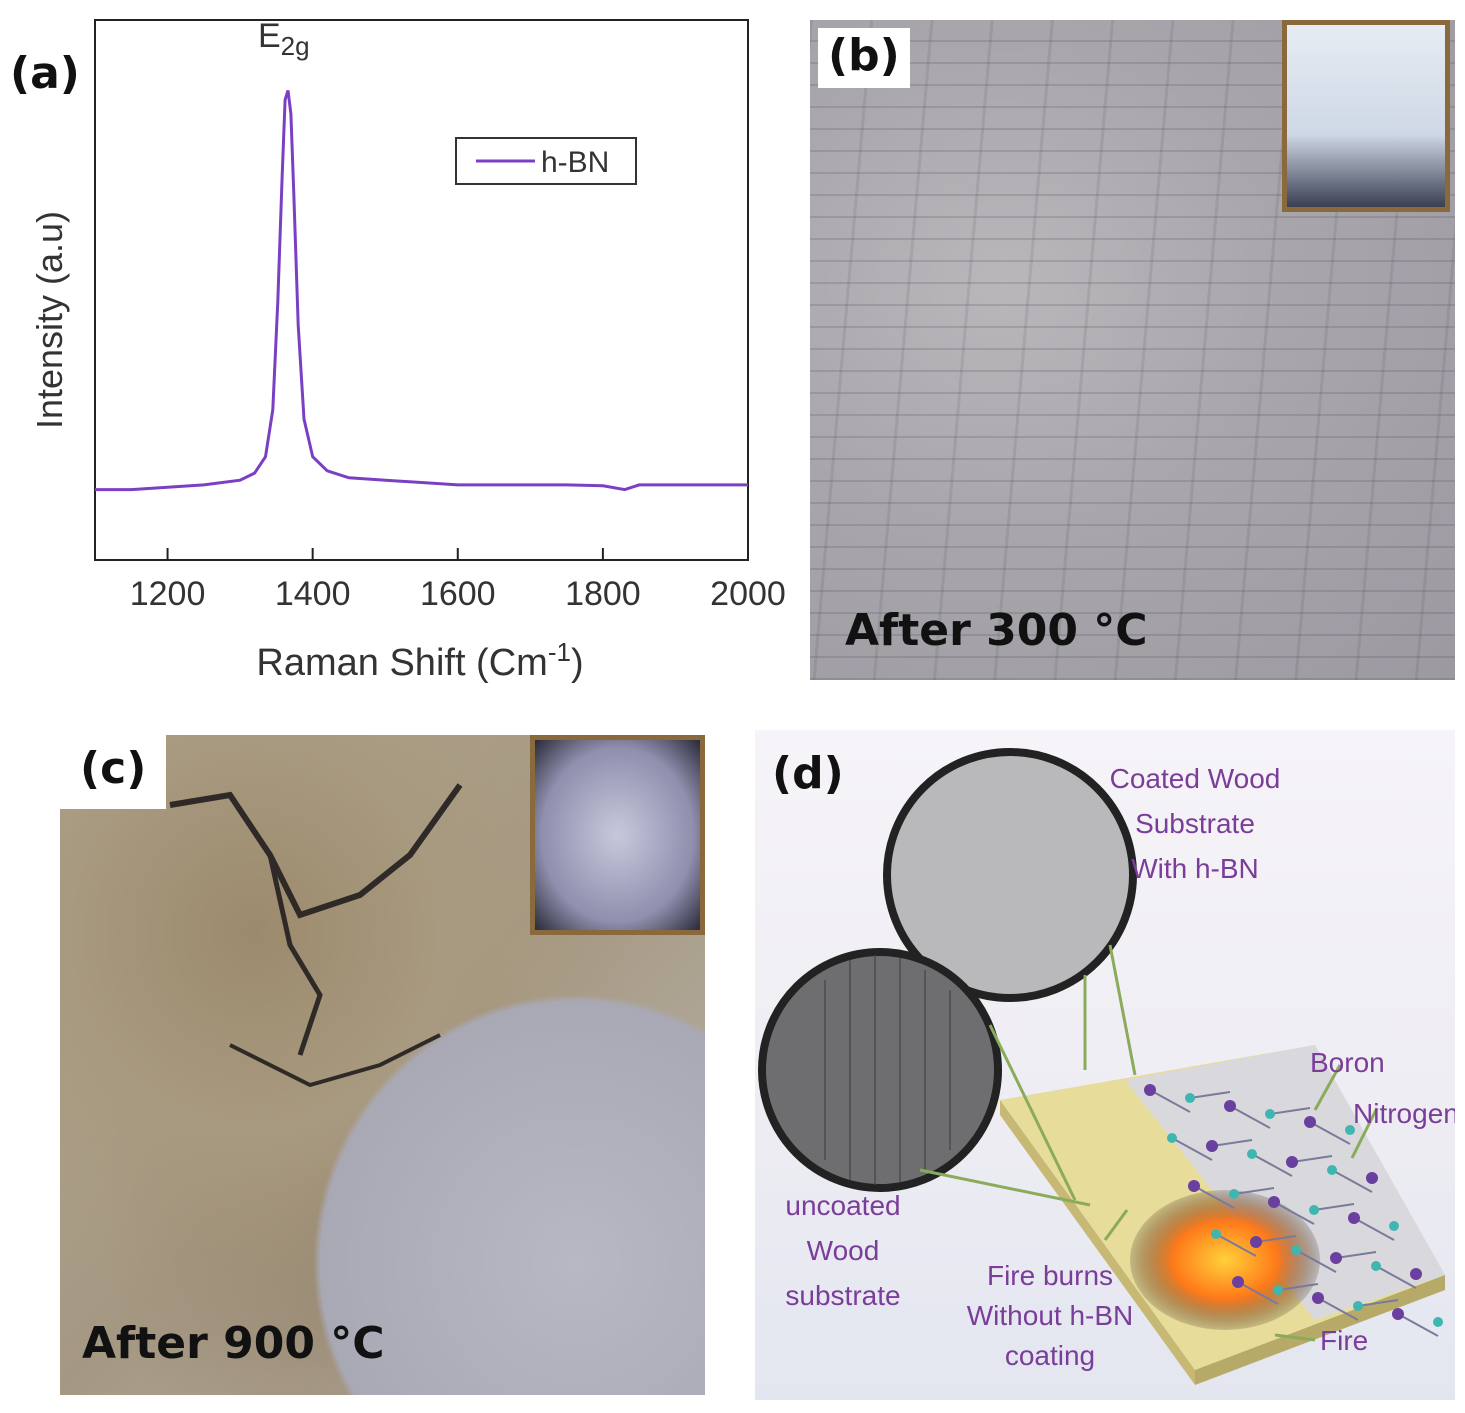 The height and width of the screenshot is (1413, 1465). I want to click on x-tick-label: 1400, so click(313, 594).